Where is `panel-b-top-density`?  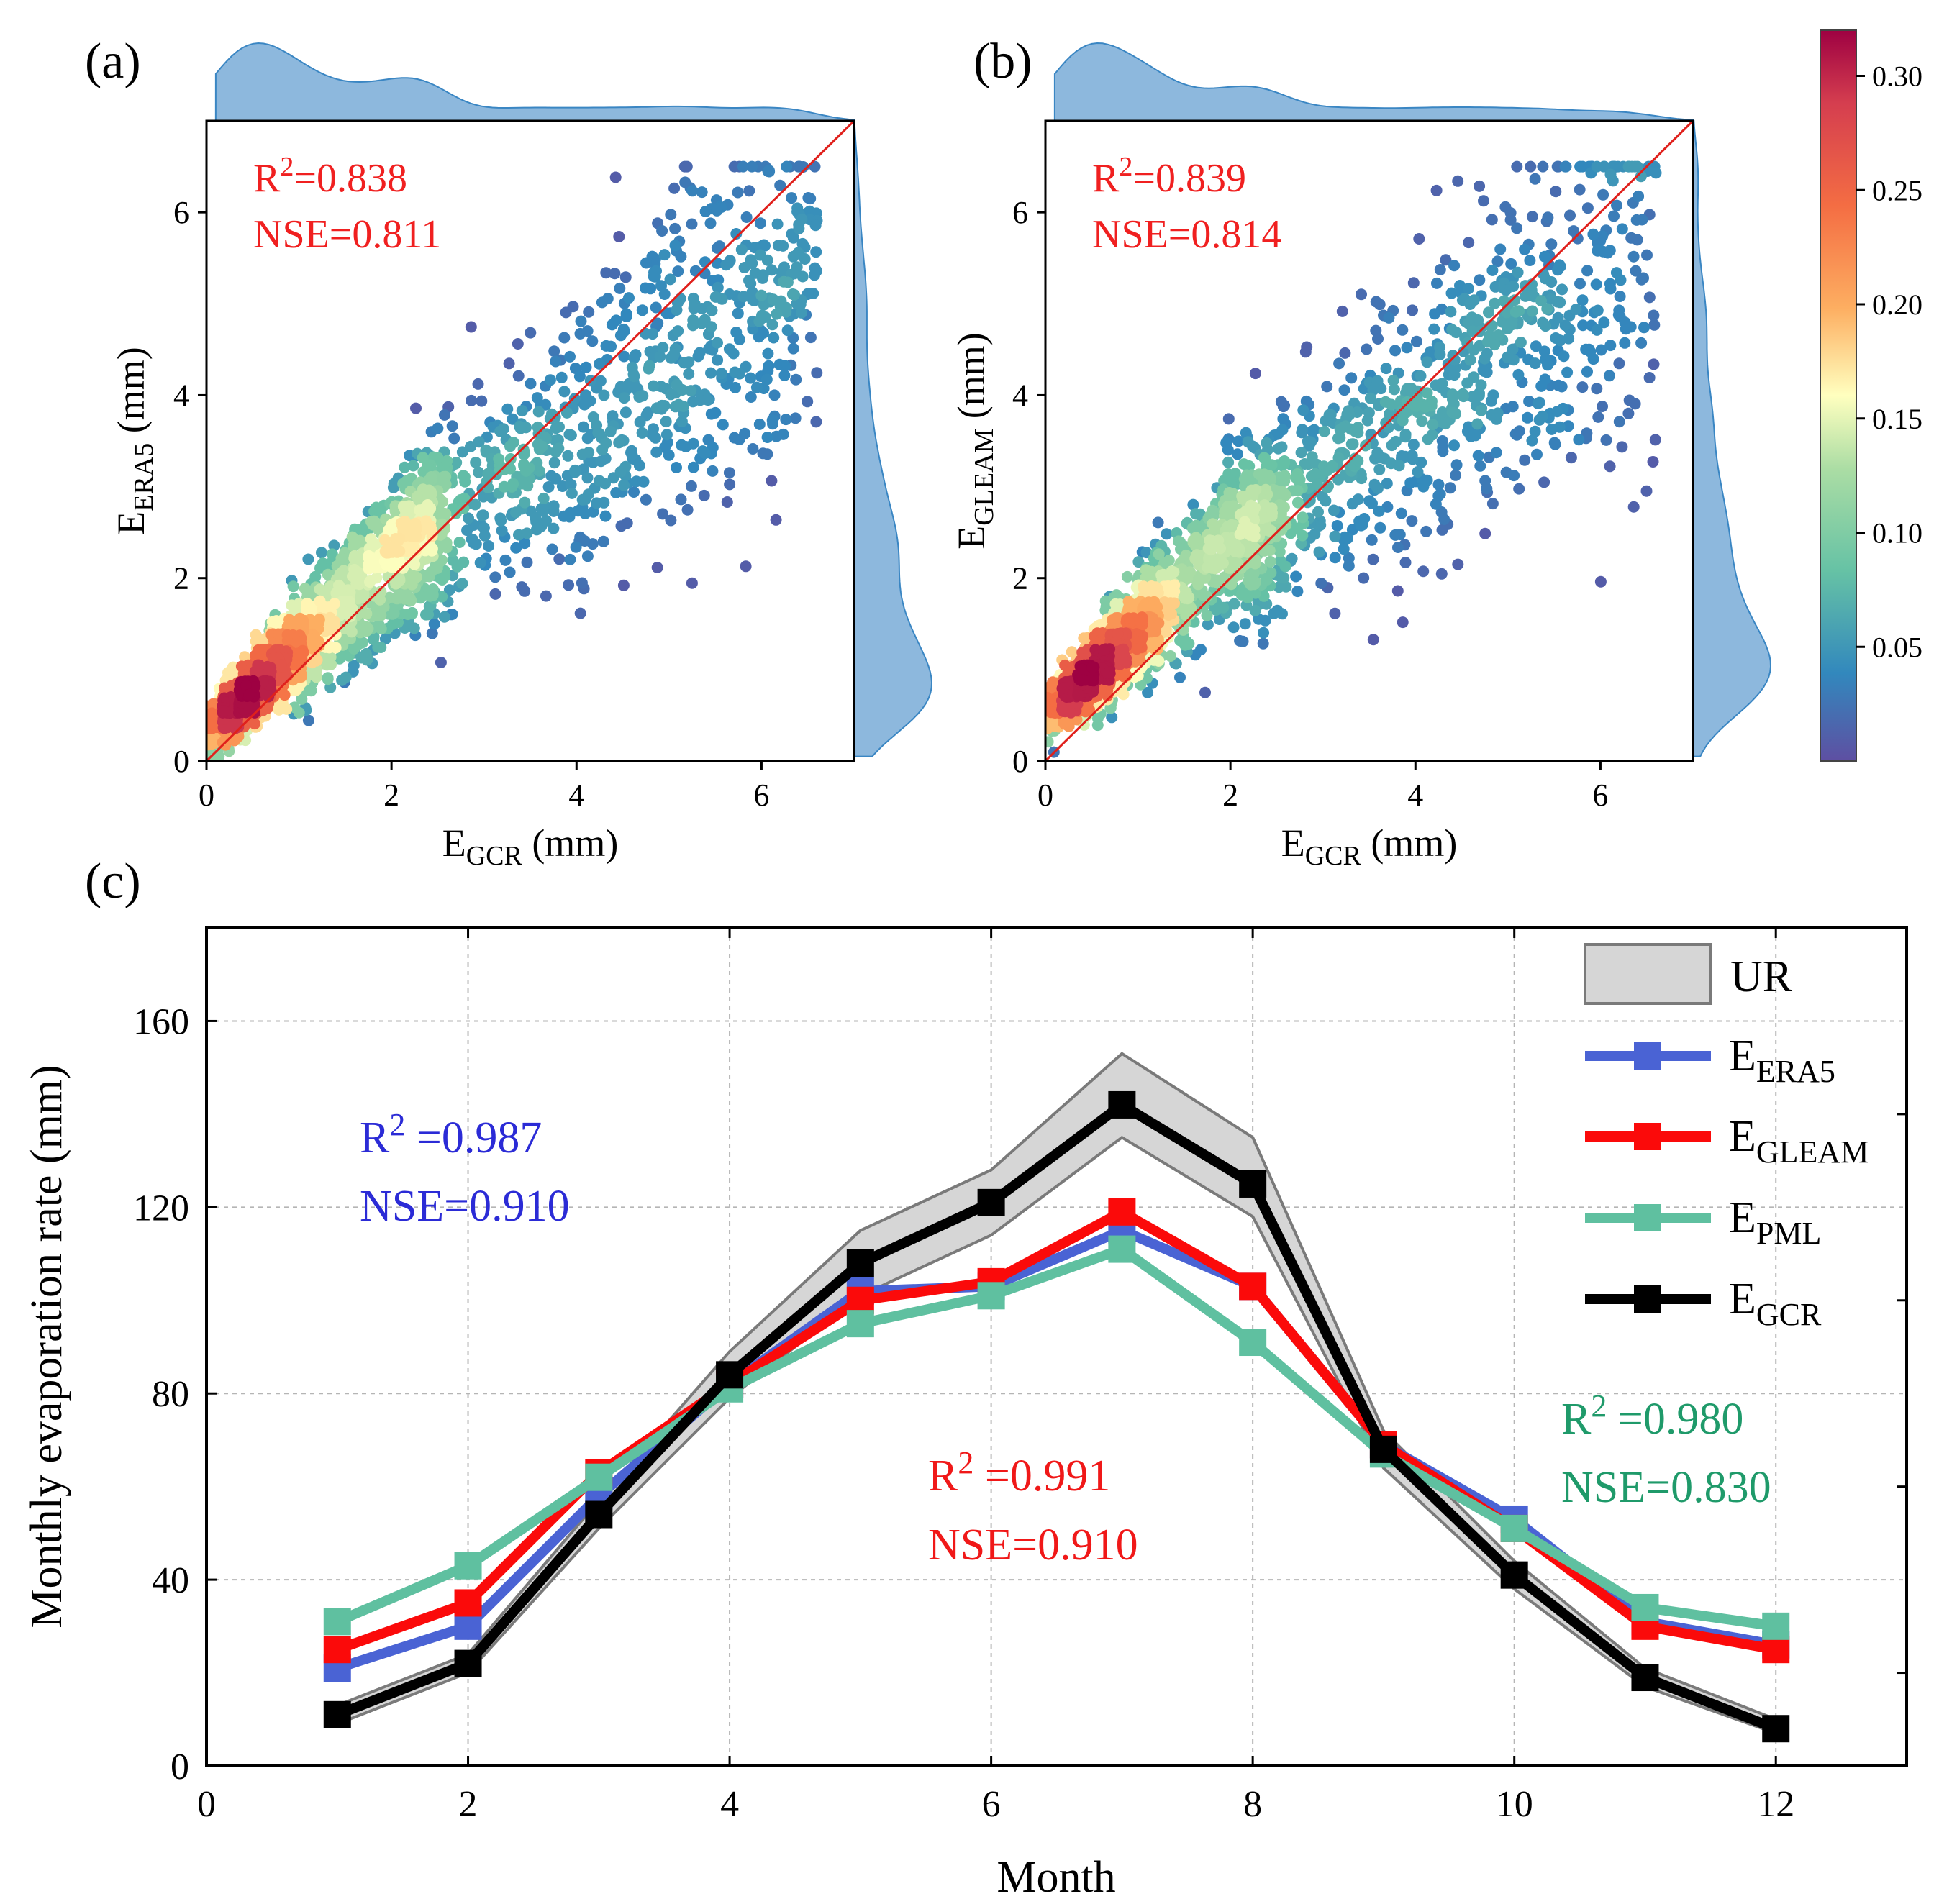 panel-b-top-density is located at coordinates (1373, 82).